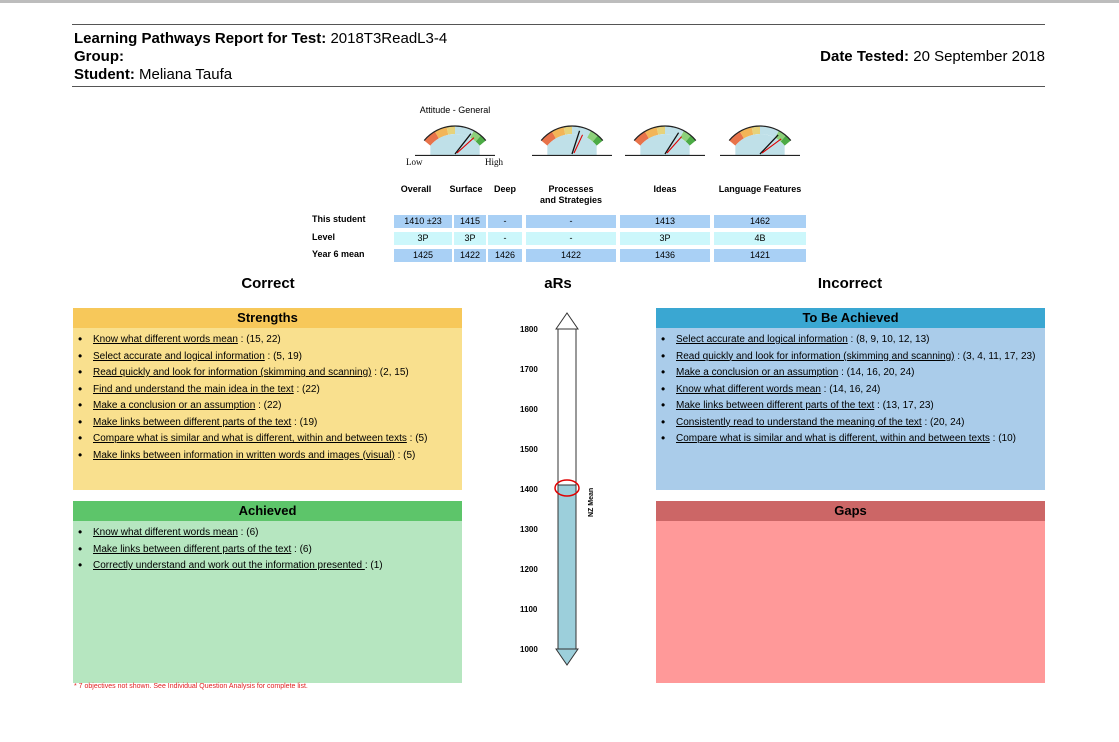 The image size is (1119, 742). What do you see at coordinates (559, 1) in the screenshot?
I see `page-top-border` at bounding box center [559, 1].